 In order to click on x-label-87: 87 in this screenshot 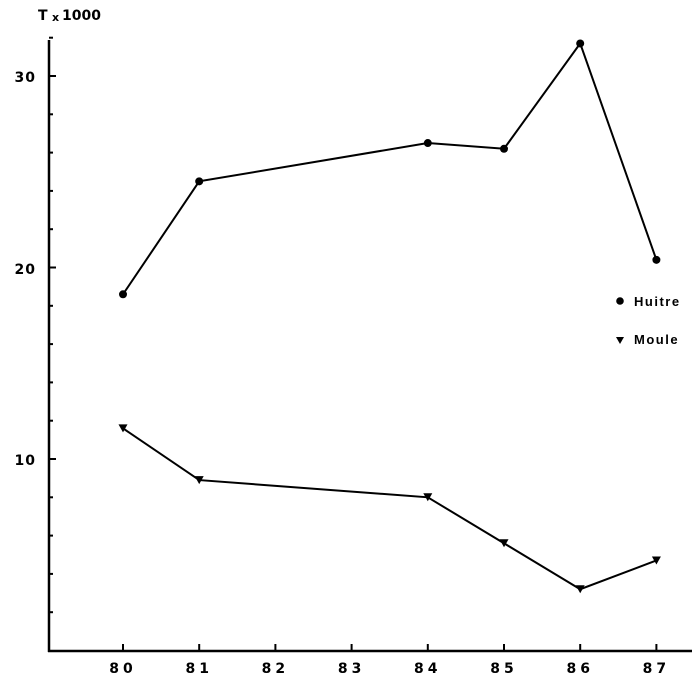, I will do `click(656, 669)`.